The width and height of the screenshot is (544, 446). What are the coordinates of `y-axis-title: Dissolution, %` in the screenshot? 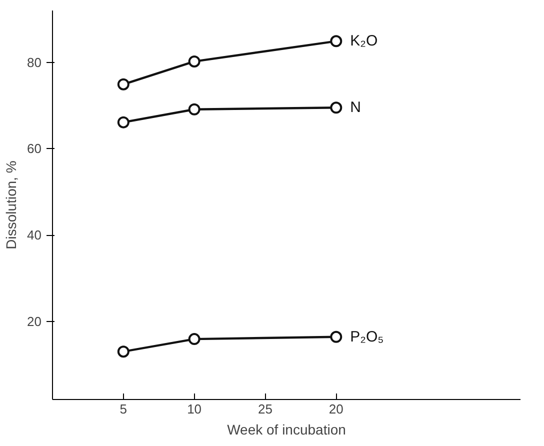 It's located at (11, 205).